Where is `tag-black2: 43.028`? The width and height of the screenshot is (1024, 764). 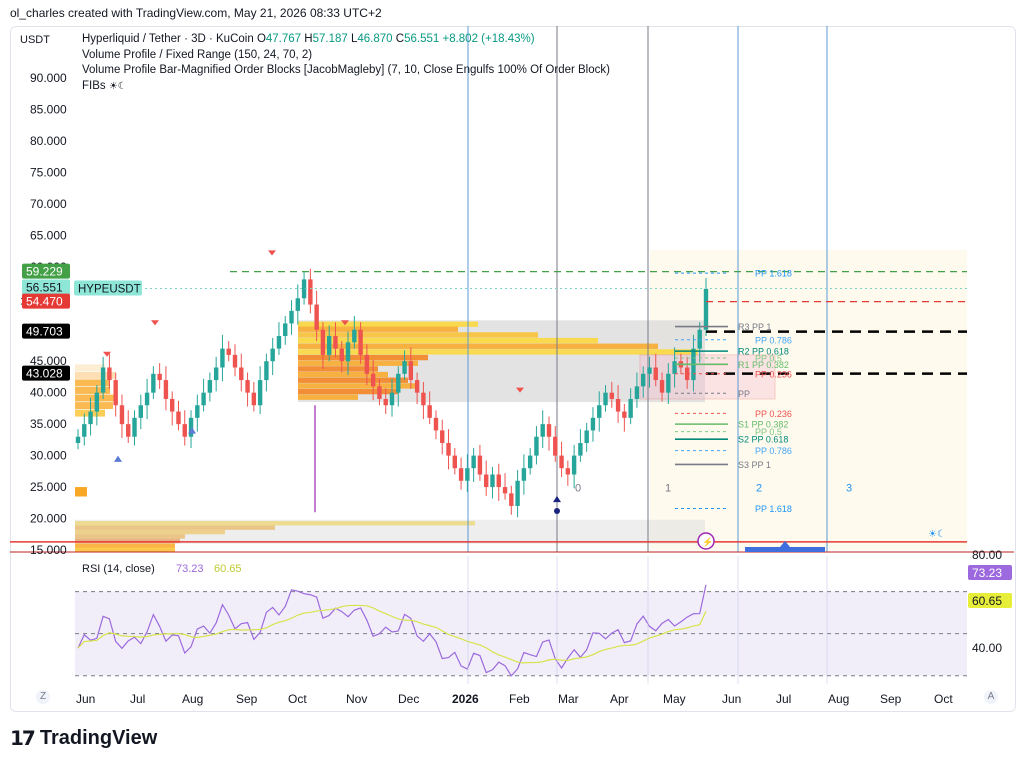 tag-black2: 43.028 is located at coordinates (44, 374).